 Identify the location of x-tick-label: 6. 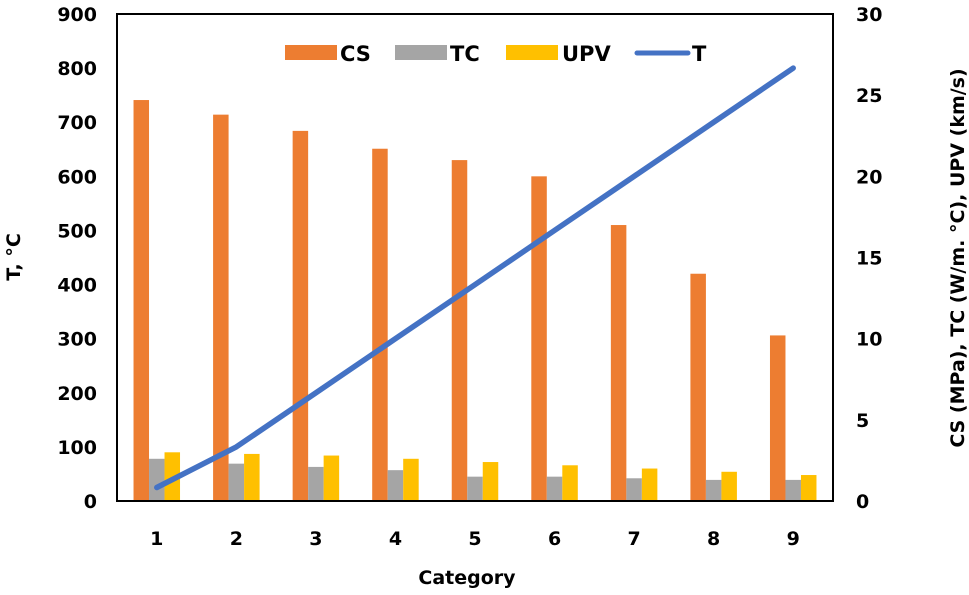
(554, 539).